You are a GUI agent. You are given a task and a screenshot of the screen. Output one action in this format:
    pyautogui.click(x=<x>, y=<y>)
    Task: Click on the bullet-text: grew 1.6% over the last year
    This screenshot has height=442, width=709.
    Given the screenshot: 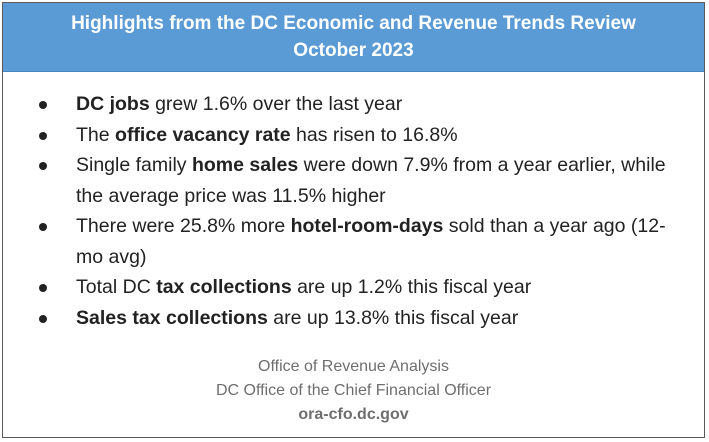 What is the action you would take?
    pyautogui.click(x=276, y=104)
    